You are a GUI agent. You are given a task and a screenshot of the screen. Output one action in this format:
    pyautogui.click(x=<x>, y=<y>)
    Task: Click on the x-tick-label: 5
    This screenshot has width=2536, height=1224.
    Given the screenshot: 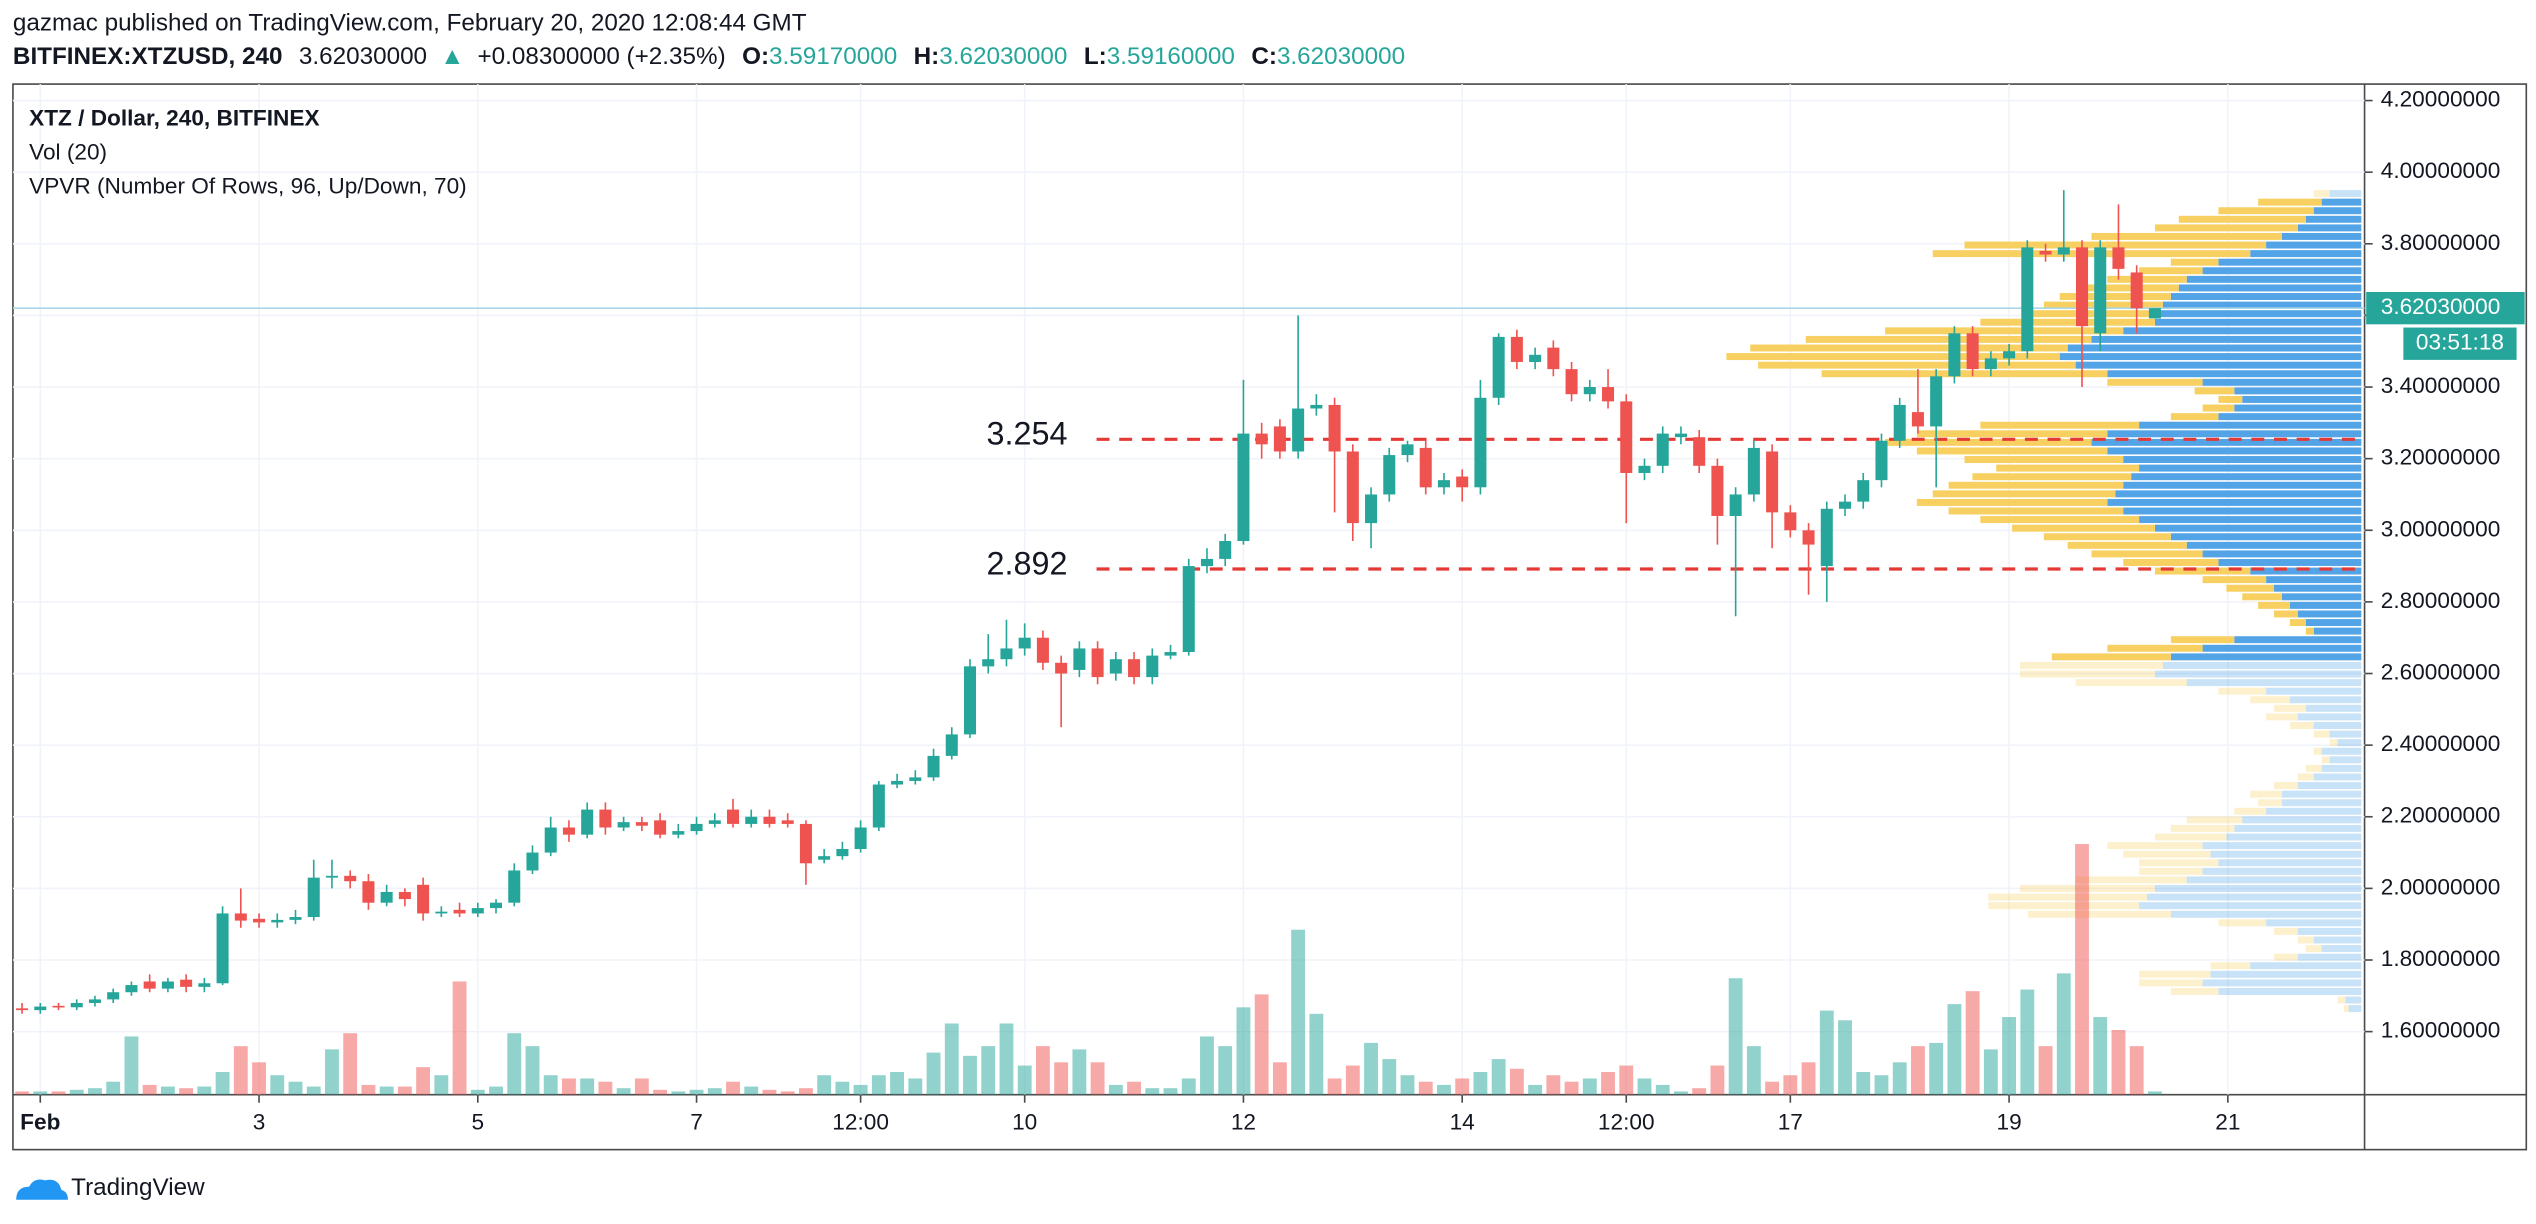 What is the action you would take?
    pyautogui.click(x=477, y=1122)
    